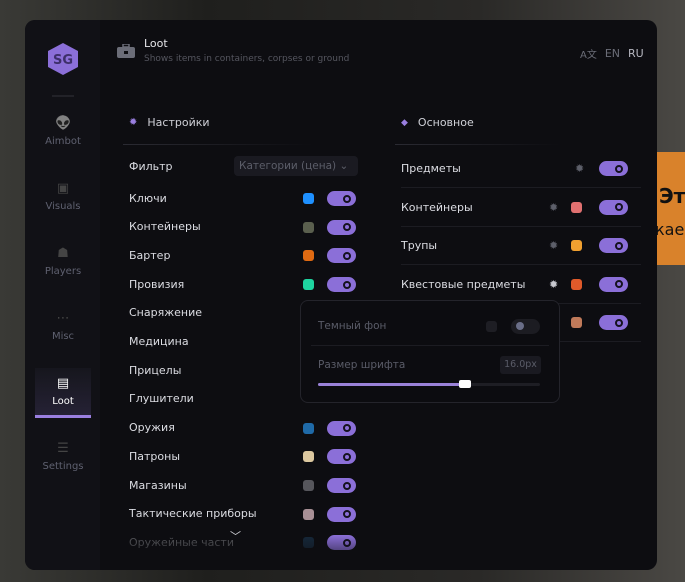 This screenshot has width=685, height=582. What do you see at coordinates (126, 51) in the screenshot?
I see `toolbox-icon` at bounding box center [126, 51].